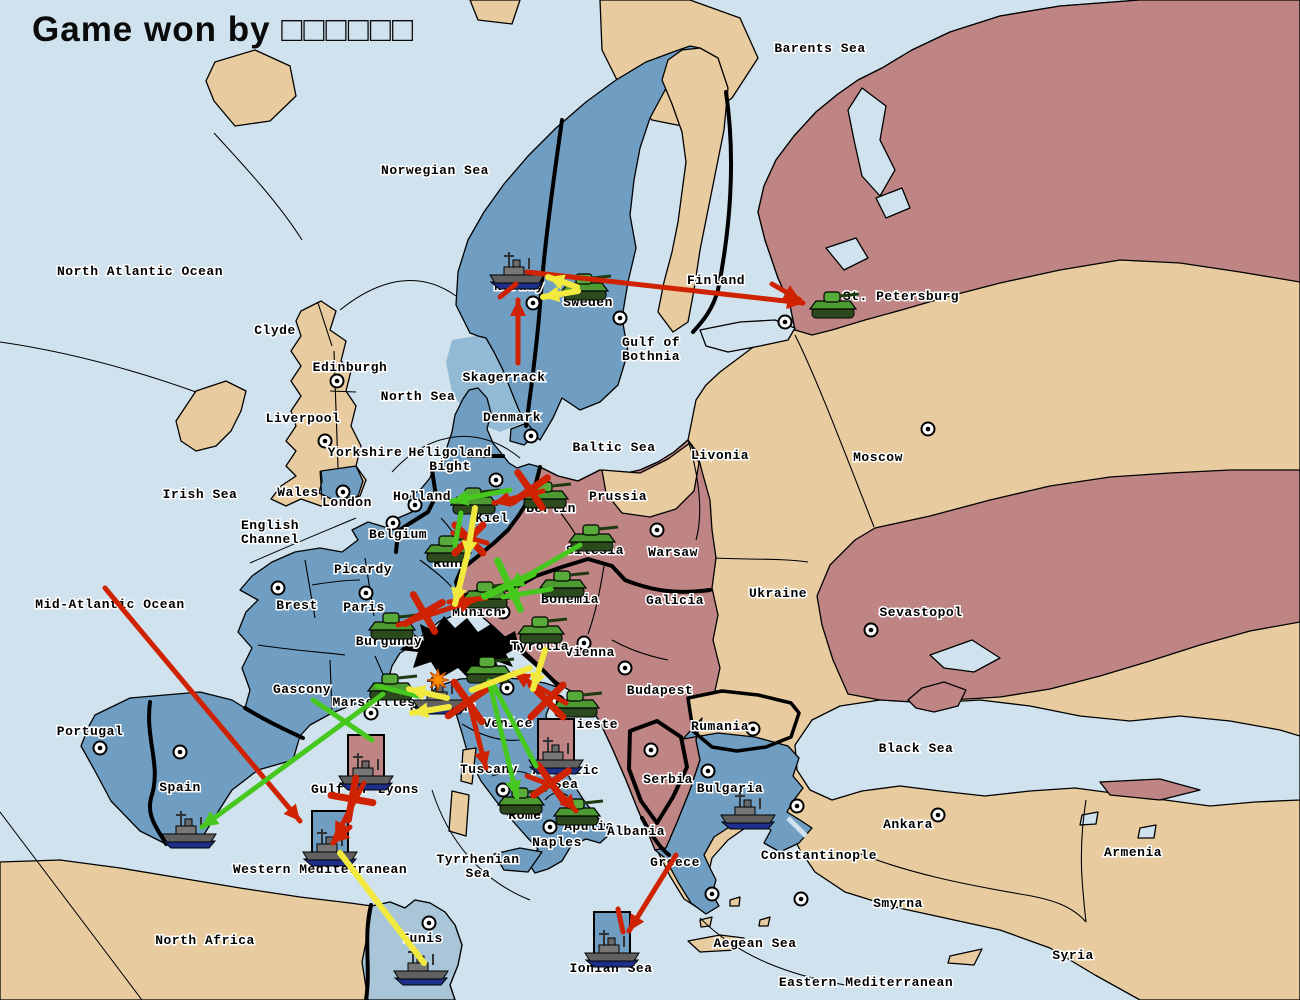 This screenshot has height=1000, width=1300. Describe the element at coordinates (819, 855) in the screenshot. I see `label-constantinople: Constantinople` at that location.